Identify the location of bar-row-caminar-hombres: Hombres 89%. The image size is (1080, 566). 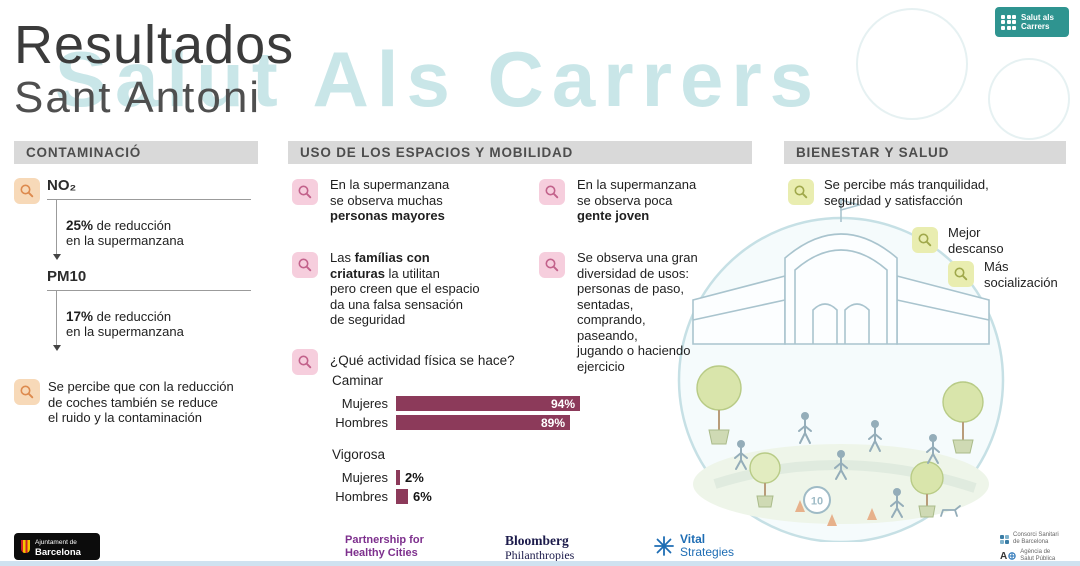
(455, 422).